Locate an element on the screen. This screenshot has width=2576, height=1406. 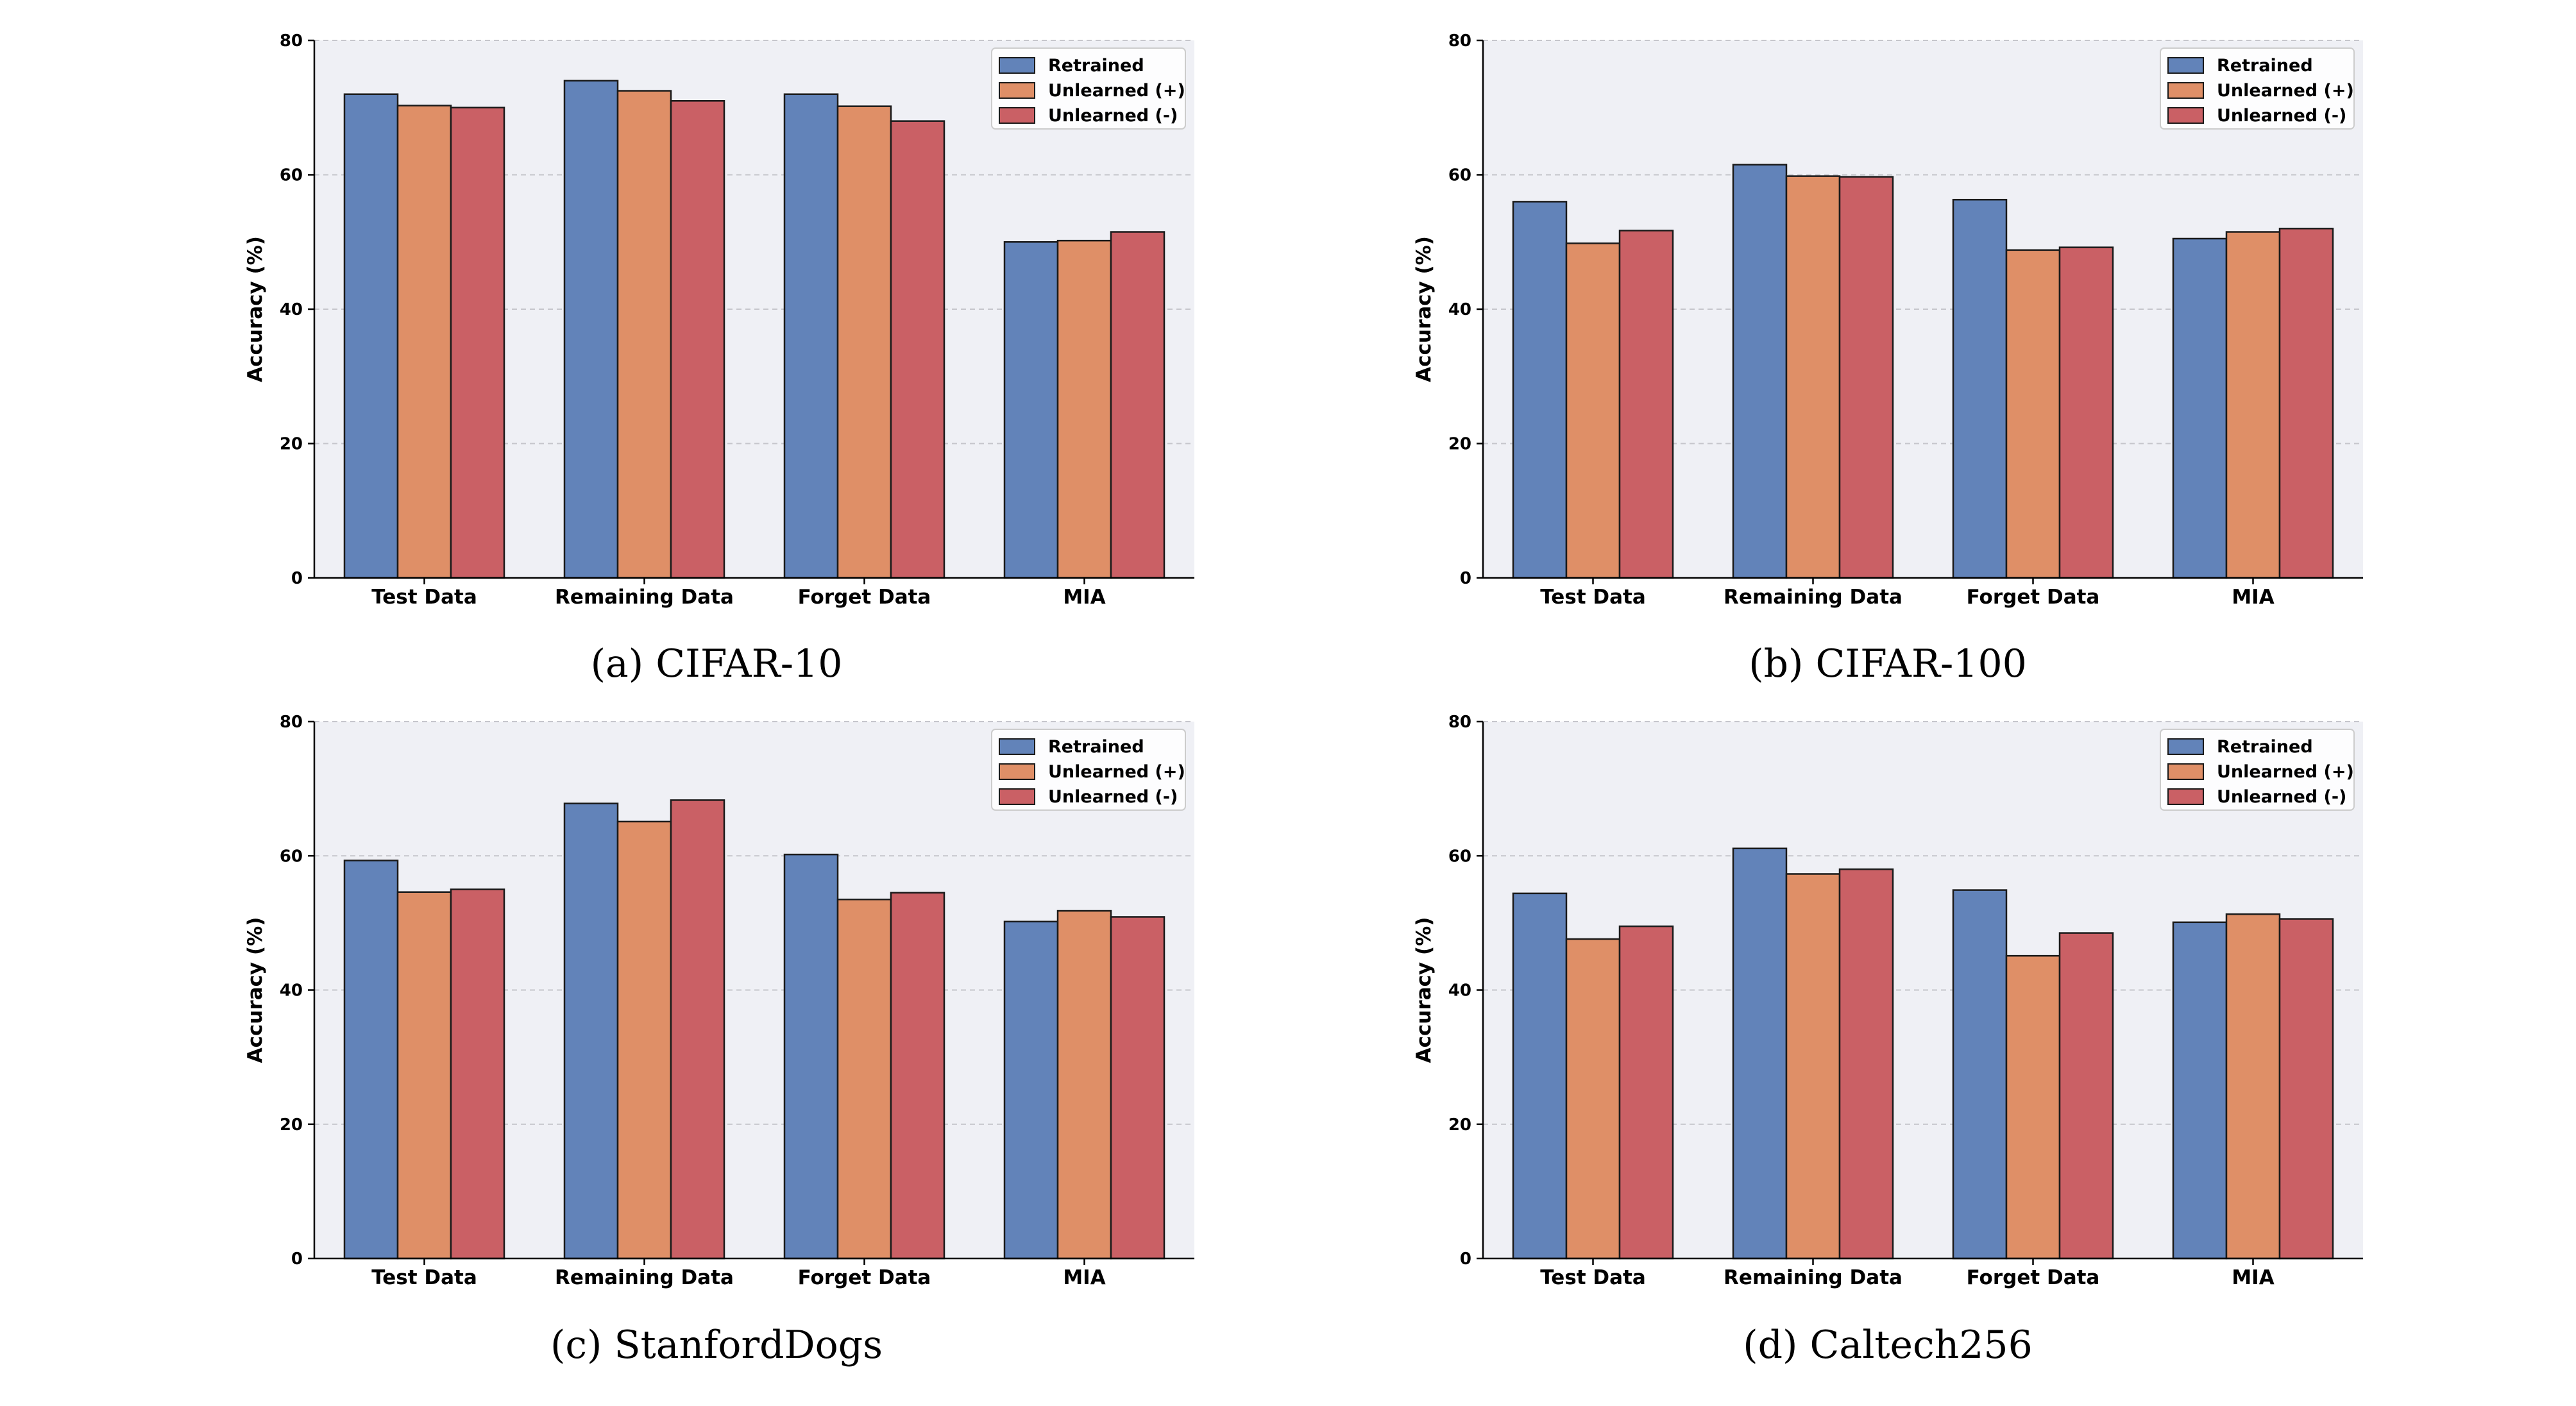
panel-caption: (a) CIFAR-10 is located at coordinates (717, 663).